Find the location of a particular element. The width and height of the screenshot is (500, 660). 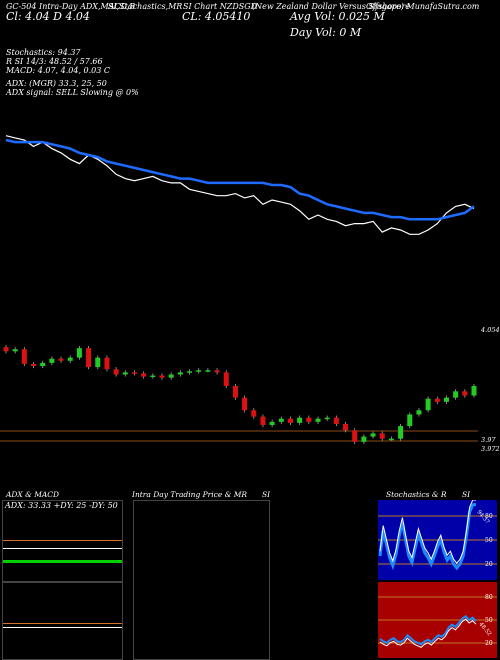

date-tick-label: 18 Nov is located at coordinates (347, 459).